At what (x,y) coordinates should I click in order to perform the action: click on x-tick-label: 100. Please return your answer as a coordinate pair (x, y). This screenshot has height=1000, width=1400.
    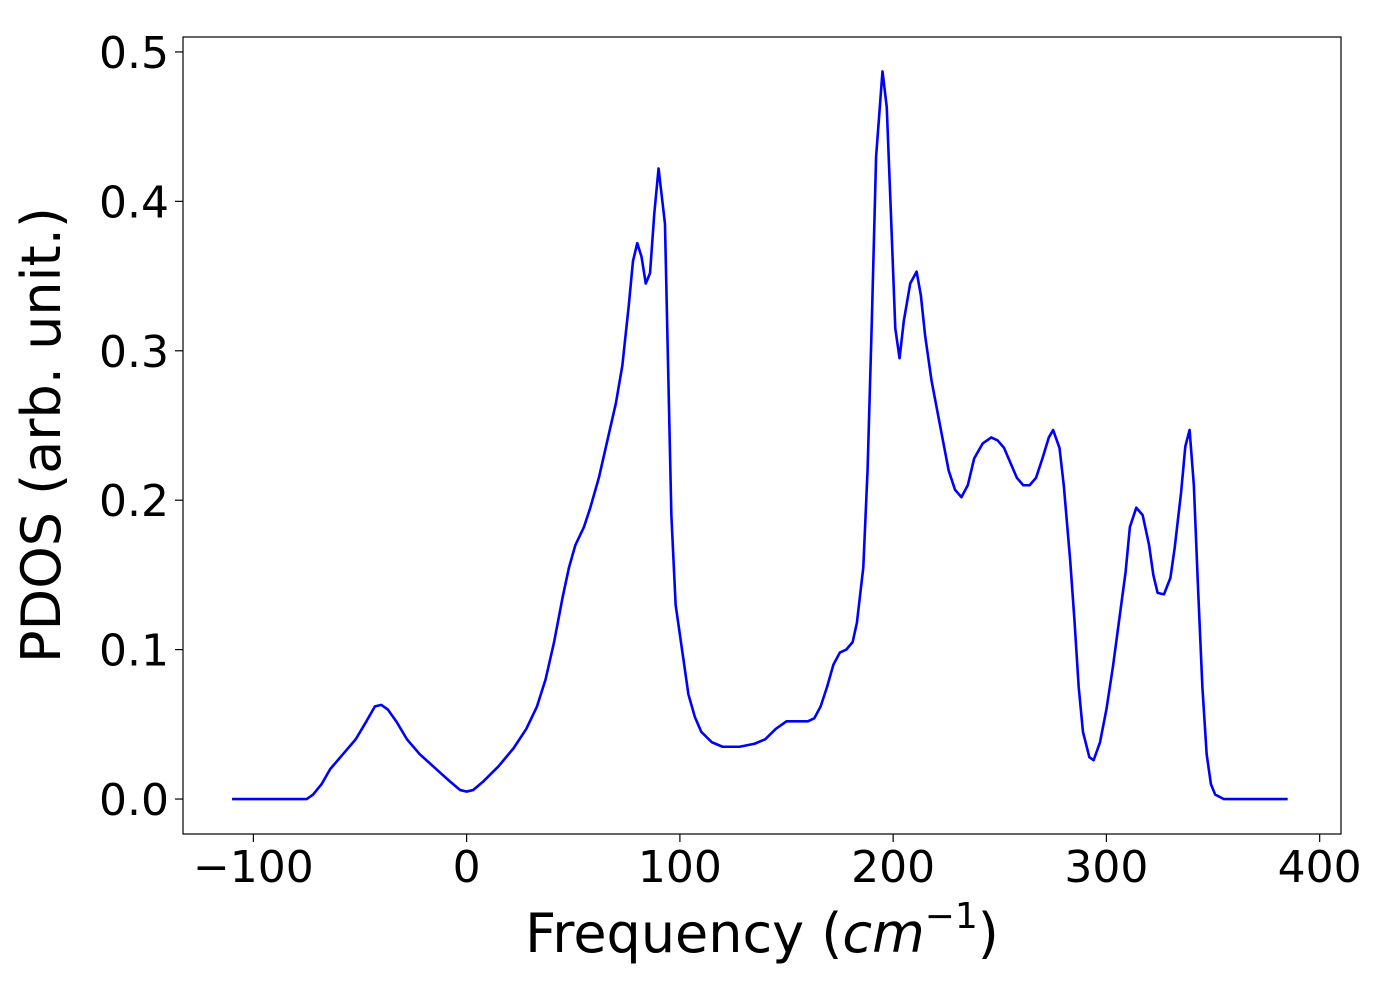
    Looking at the image, I should click on (680, 867).